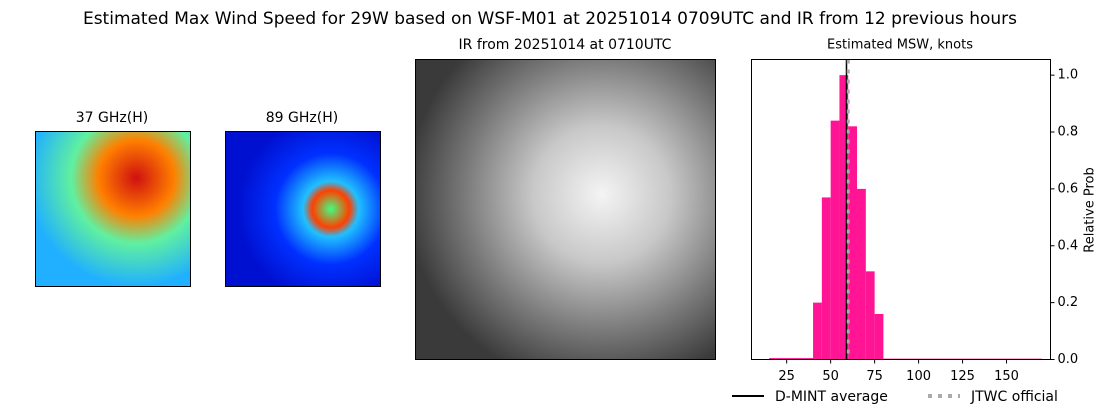  Describe the element at coordinates (1014, 397) in the screenshot. I see `legend-label: JTWC official` at that location.